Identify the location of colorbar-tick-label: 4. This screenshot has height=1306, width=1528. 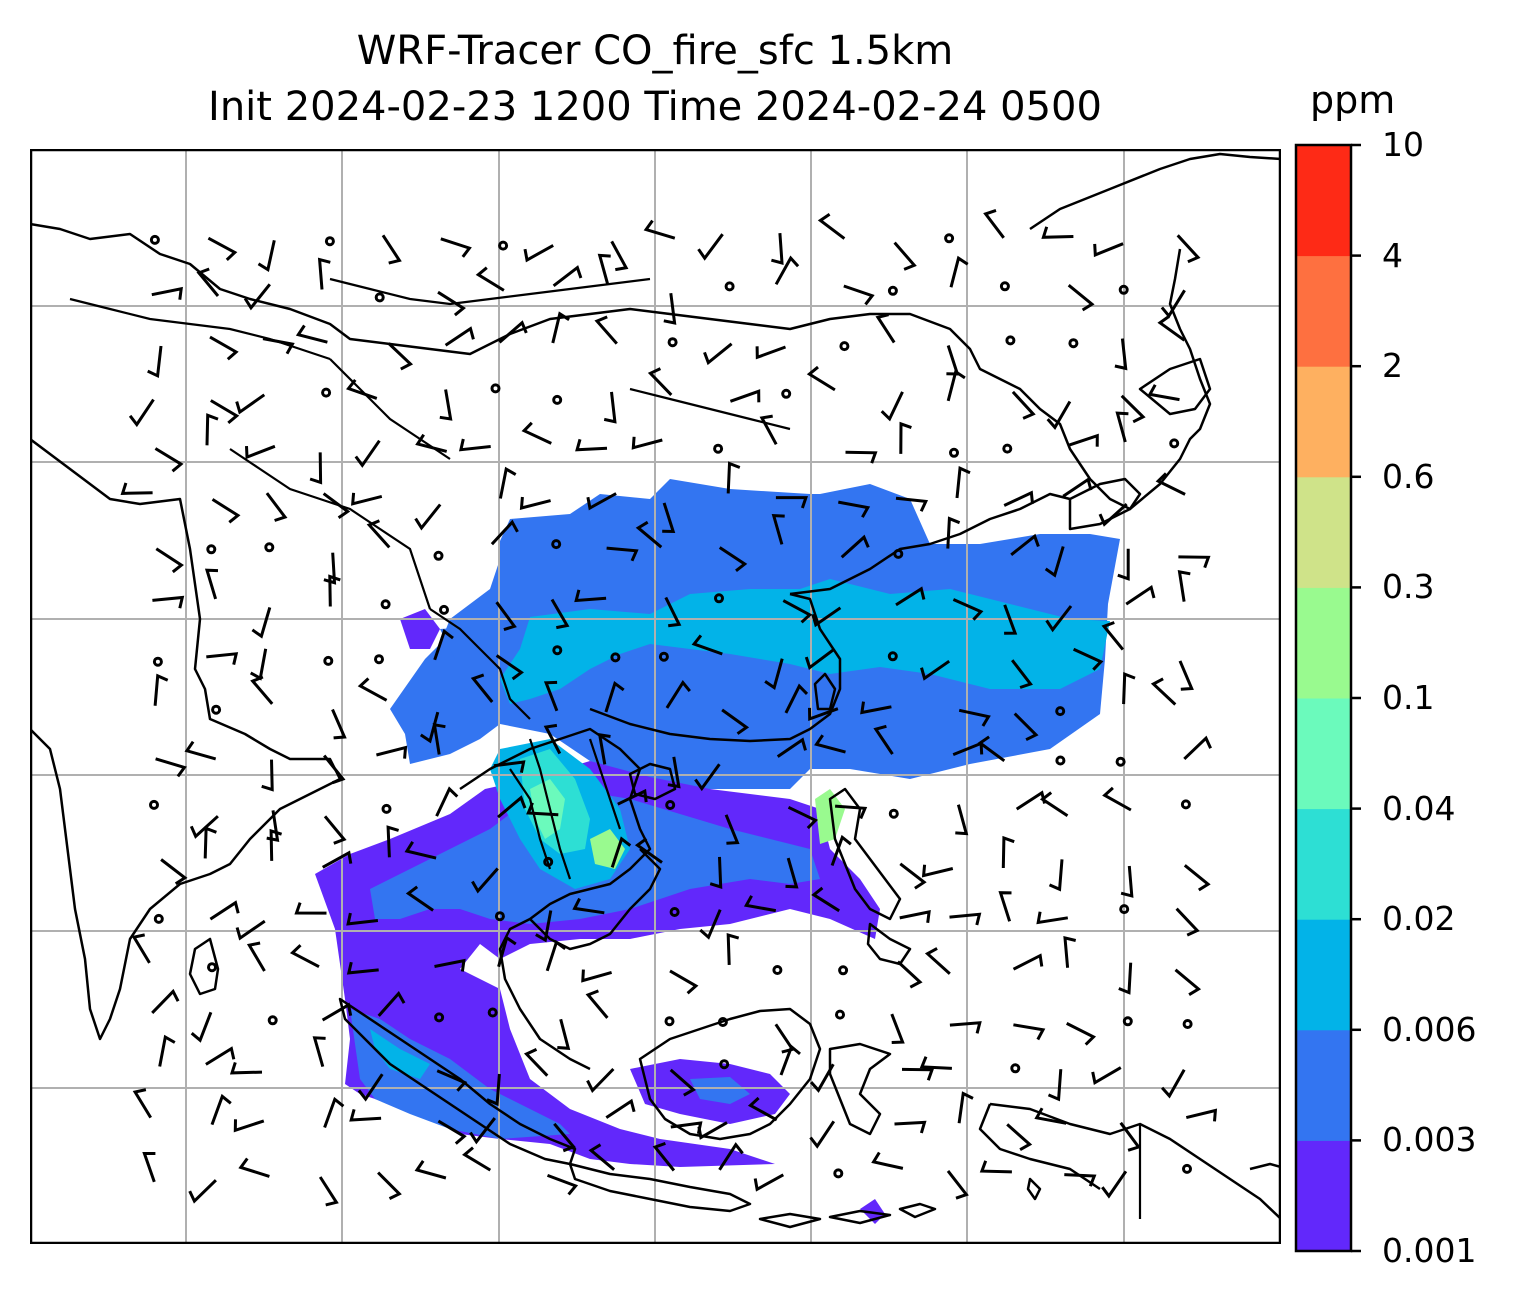
(1392, 255).